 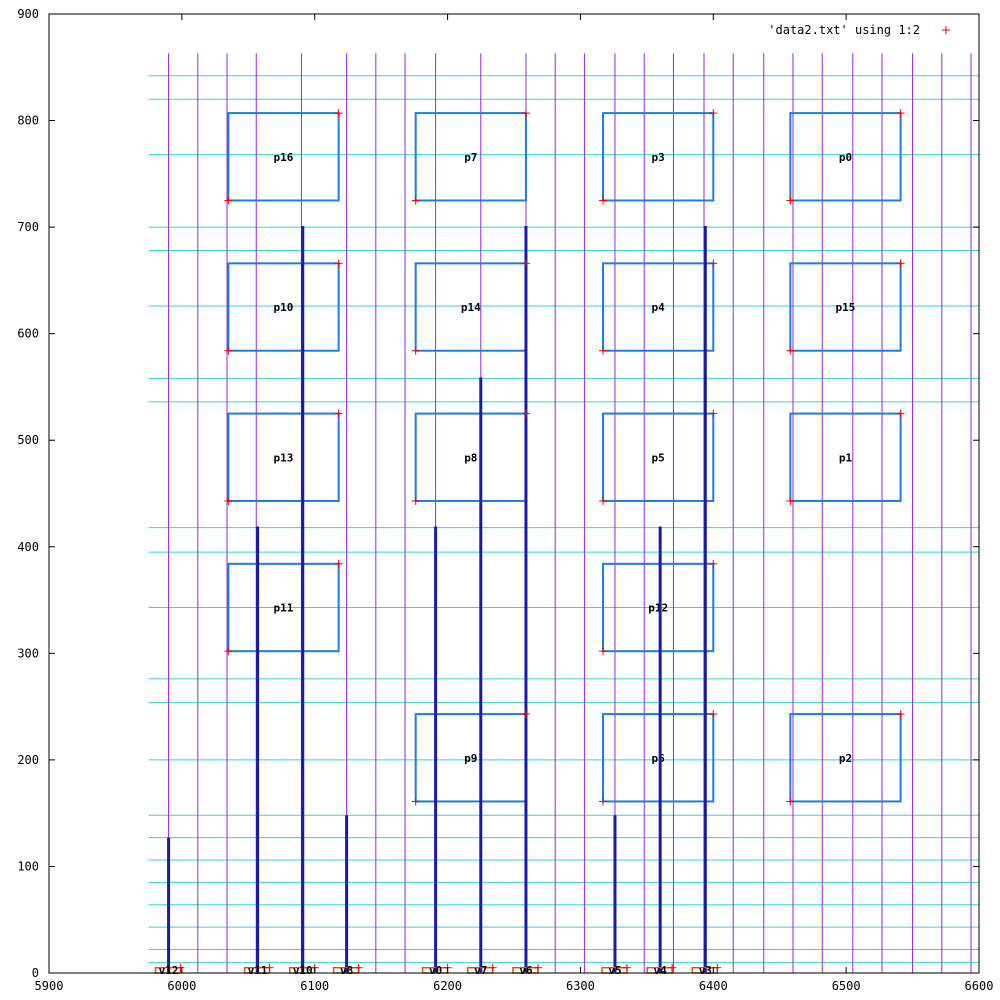 I want to click on point-p7-tr, so click(x=525, y=113).